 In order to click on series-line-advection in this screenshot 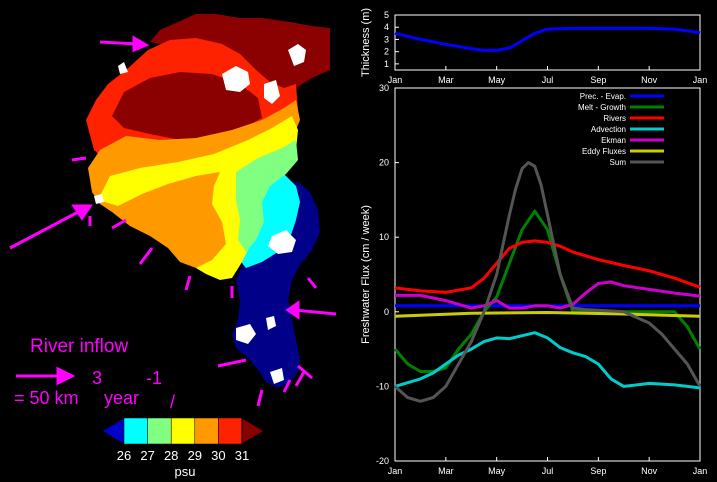, I will do `click(547, 360)`.